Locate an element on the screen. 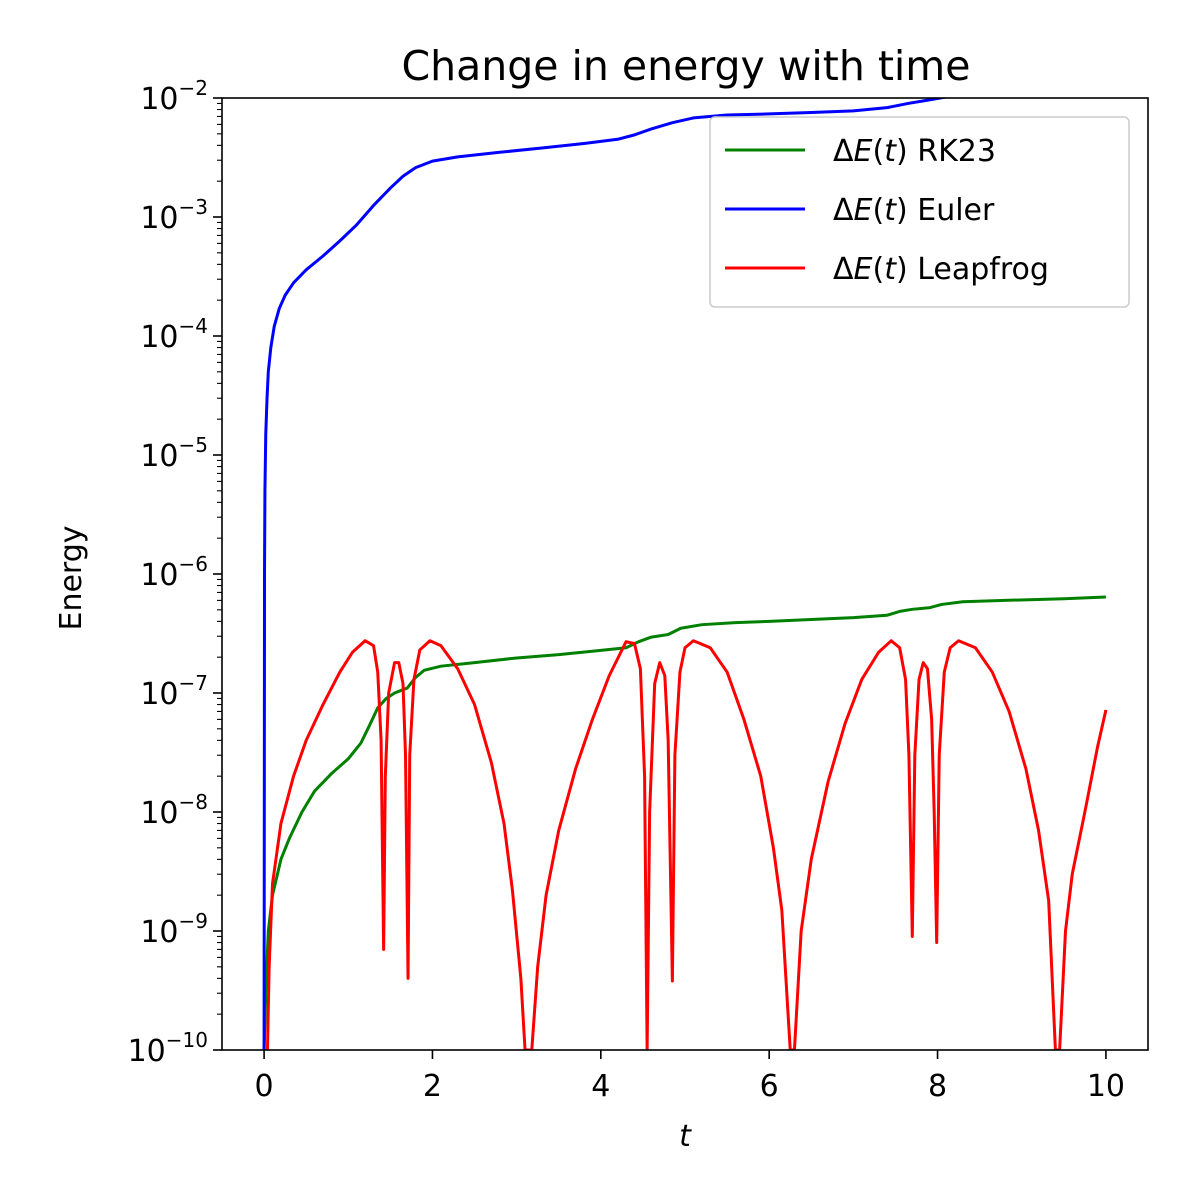  x-tick-label: 2 is located at coordinates (432, 1086).